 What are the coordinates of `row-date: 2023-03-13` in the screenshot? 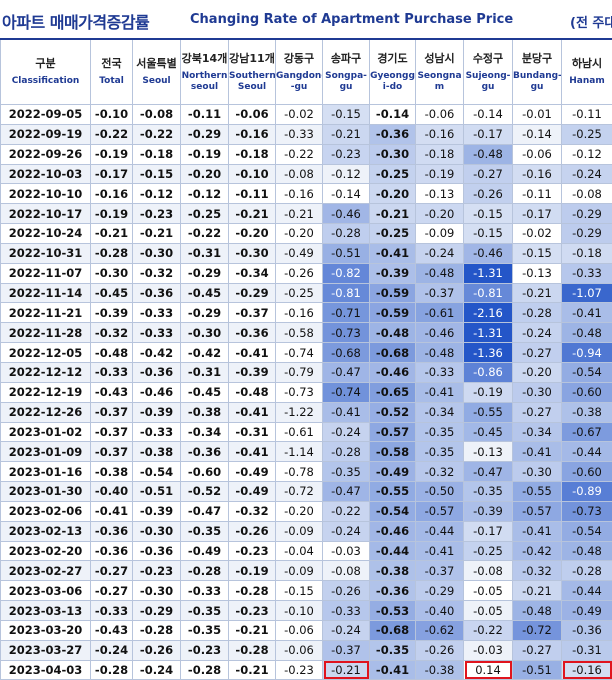 It's located at (46, 611).